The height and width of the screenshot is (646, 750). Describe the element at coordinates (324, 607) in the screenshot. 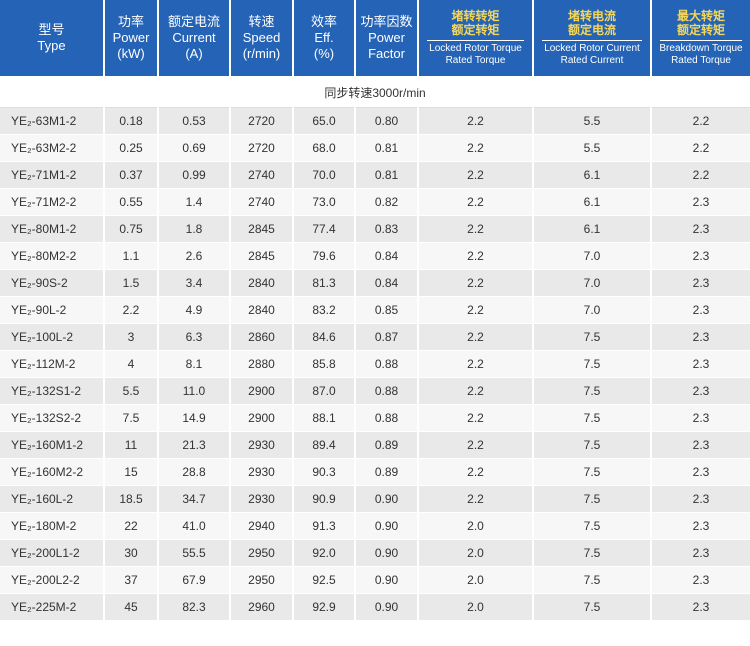

I see `cell-efficiency: 92.9` at that location.